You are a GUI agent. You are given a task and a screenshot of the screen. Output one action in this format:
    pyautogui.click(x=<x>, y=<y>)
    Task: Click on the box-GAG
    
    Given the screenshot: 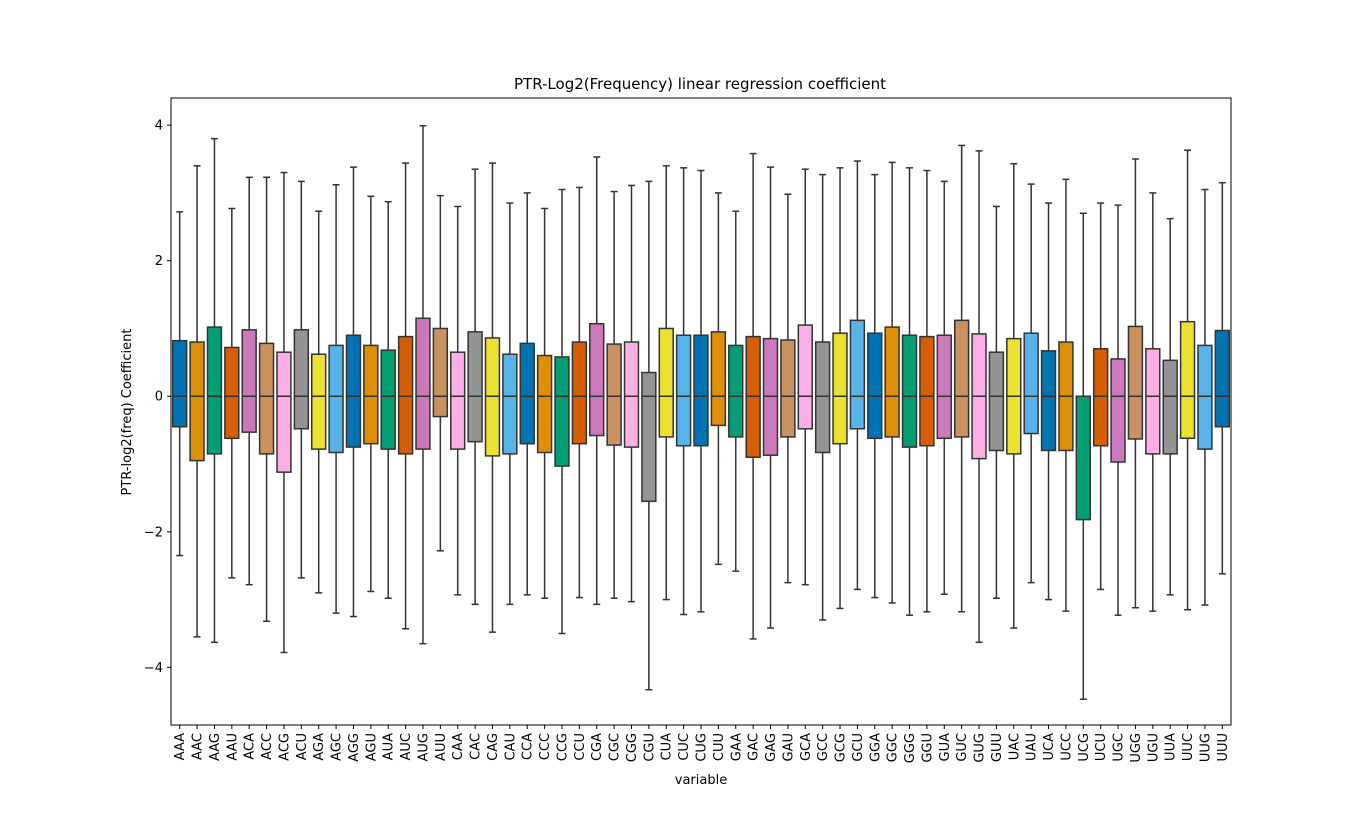 What is the action you would take?
    pyautogui.click(x=770, y=397)
    